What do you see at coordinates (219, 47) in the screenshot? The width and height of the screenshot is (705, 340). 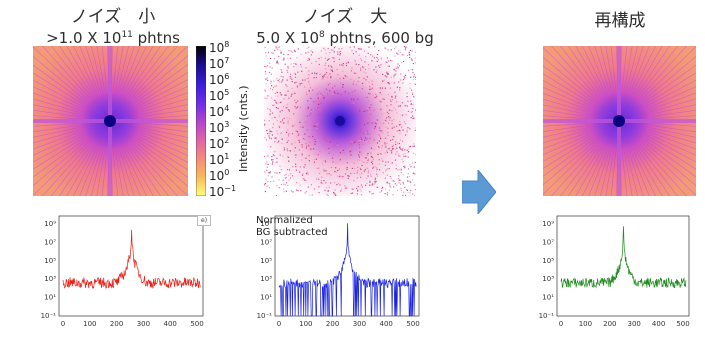 I see `colorbar-tick-label: 10⁸` at bounding box center [219, 47].